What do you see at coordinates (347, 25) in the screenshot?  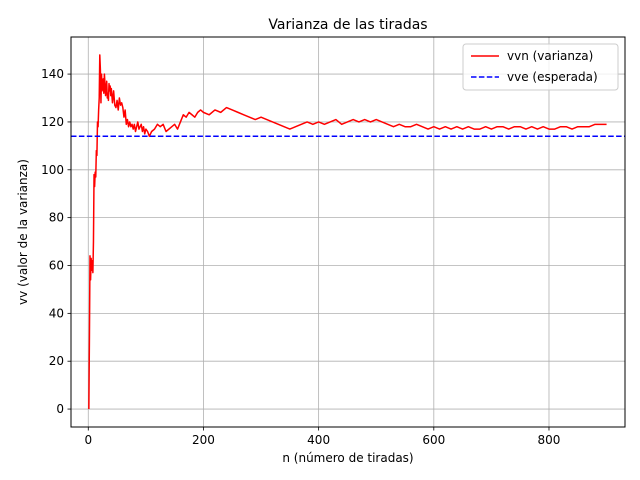 I see `chart-title: Varianza de las tiradas` at bounding box center [347, 25].